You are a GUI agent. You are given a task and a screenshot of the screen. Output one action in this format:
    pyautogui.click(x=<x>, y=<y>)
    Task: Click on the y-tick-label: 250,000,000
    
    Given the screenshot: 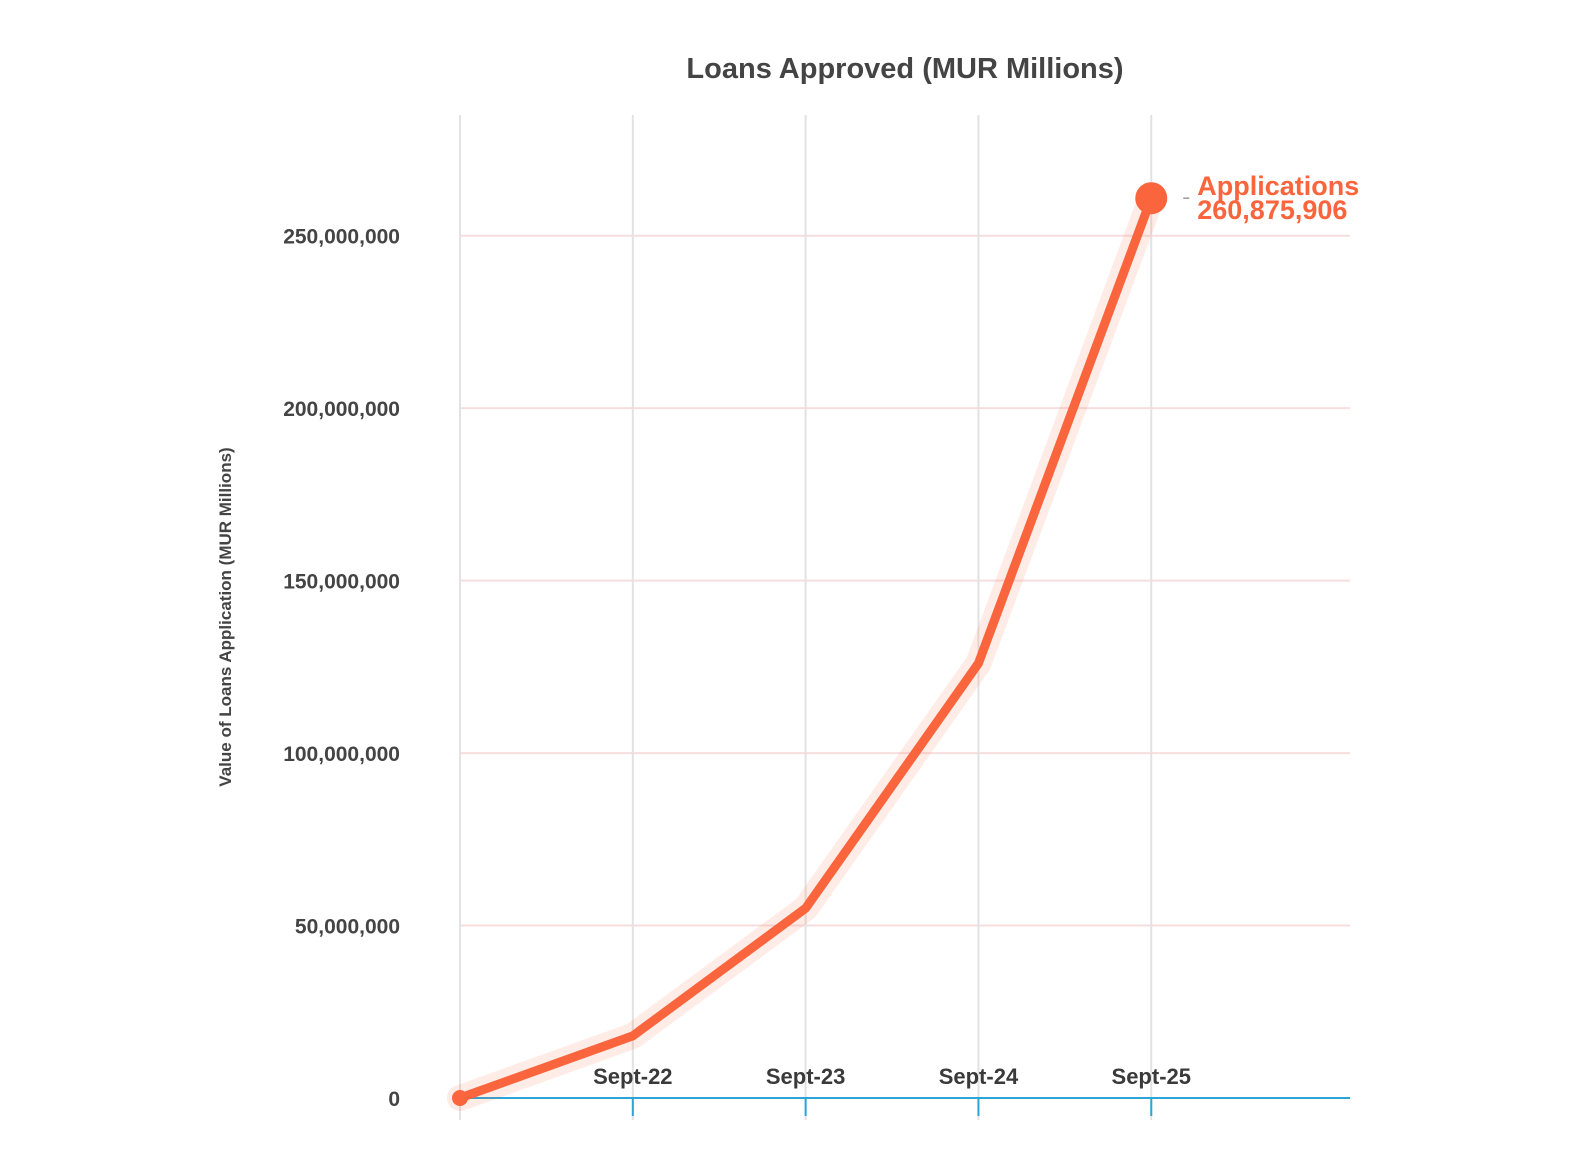 What is the action you would take?
    pyautogui.click(x=341, y=237)
    